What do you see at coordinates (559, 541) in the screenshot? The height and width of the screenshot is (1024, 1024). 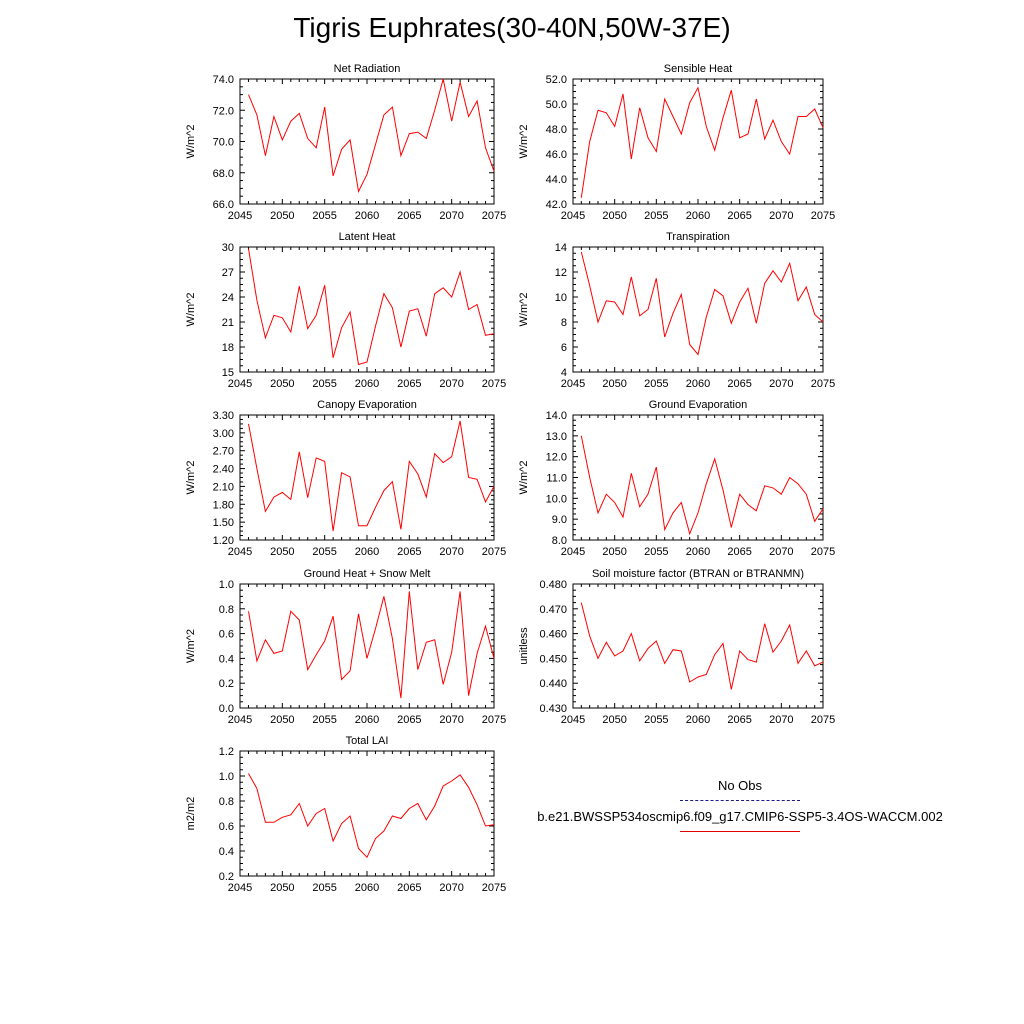 I see `y-tick-label: 8.0` at bounding box center [559, 541].